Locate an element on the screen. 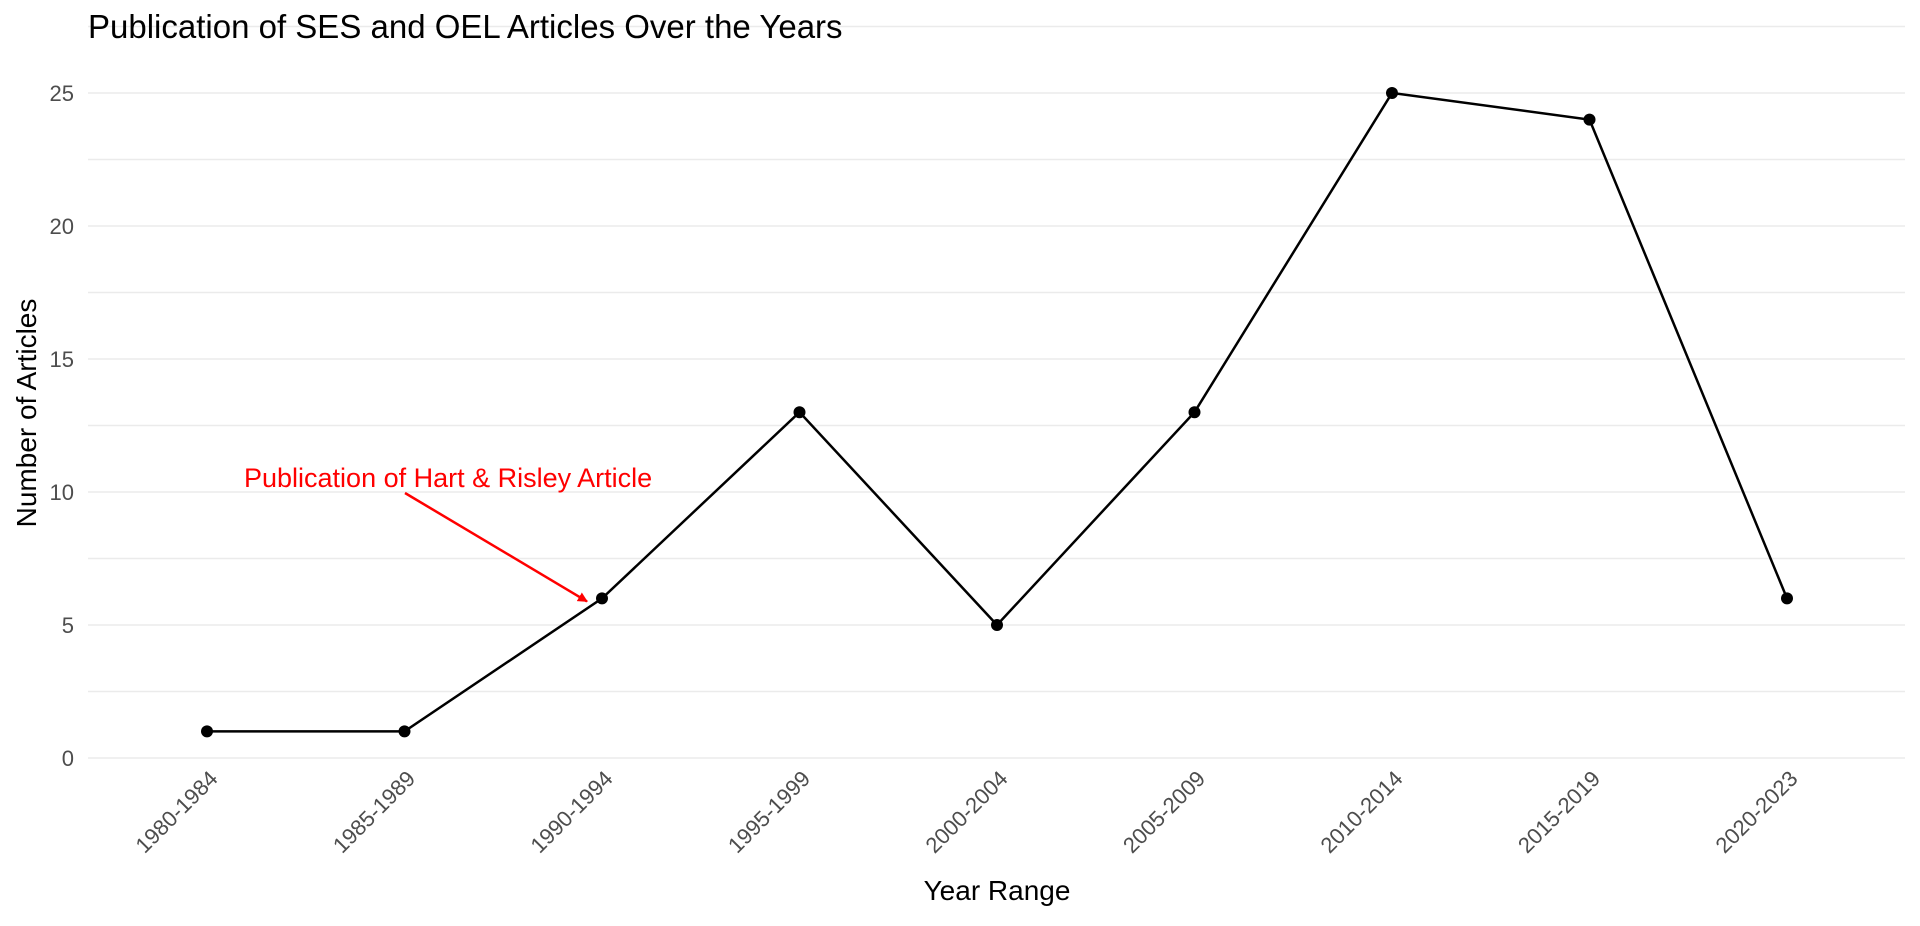  annotation-arrow is located at coordinates (496, 547).